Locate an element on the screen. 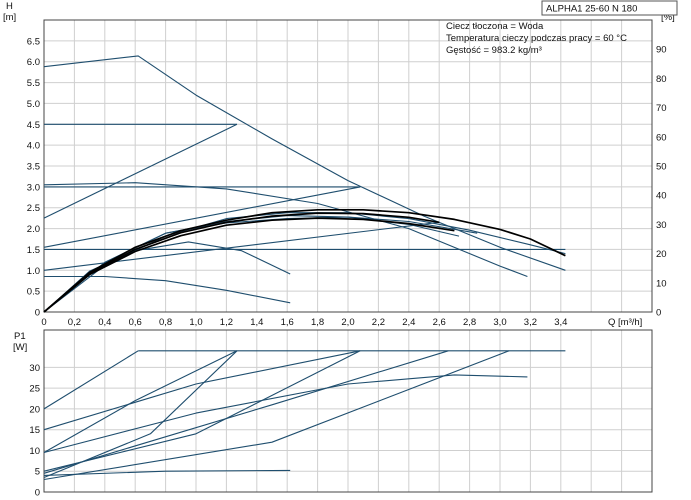 The height and width of the screenshot is (500, 691). x-tick-label: 2,2 is located at coordinates (378, 322).